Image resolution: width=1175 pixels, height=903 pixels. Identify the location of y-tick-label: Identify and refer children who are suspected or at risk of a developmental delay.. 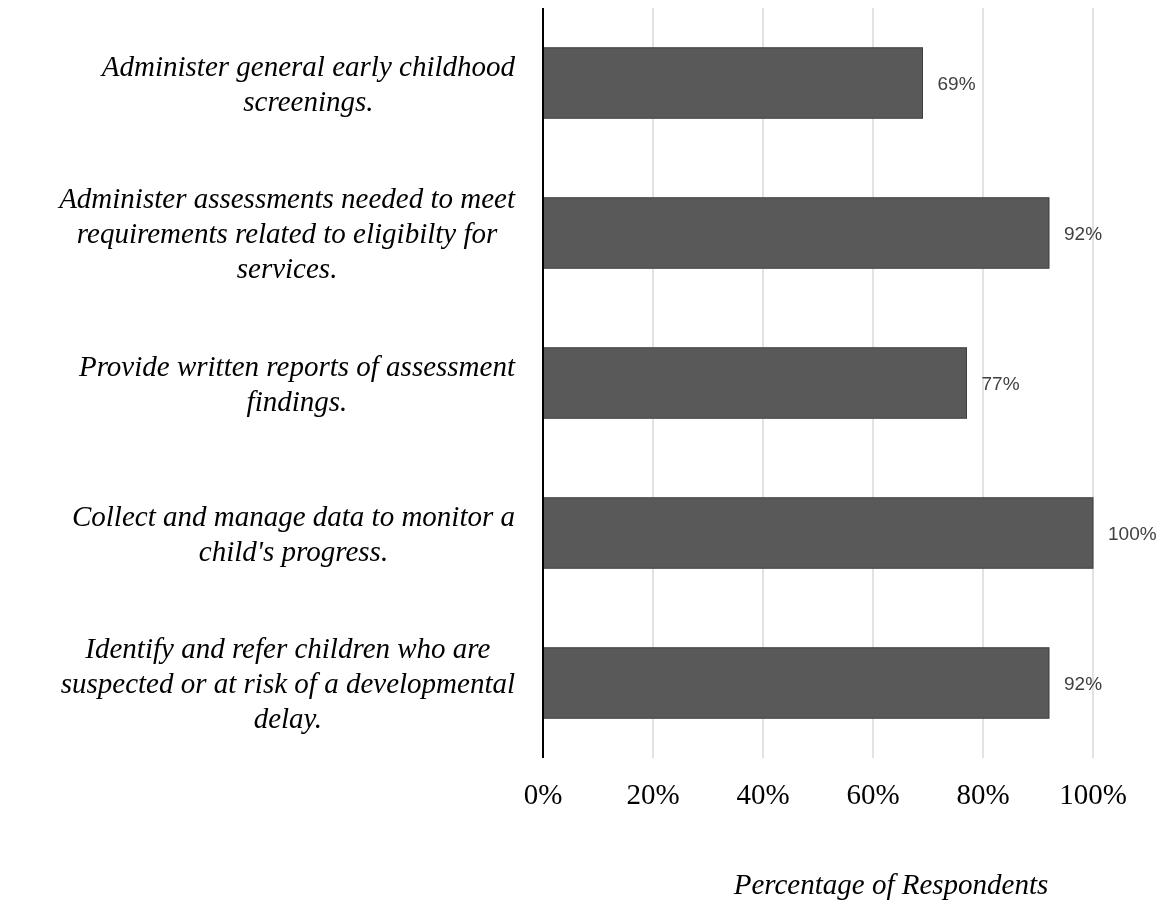
(287, 683).